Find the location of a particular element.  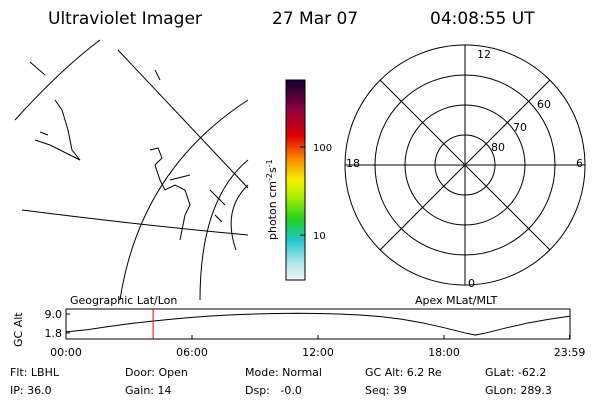

status-field: Door: Open is located at coordinates (156, 372).